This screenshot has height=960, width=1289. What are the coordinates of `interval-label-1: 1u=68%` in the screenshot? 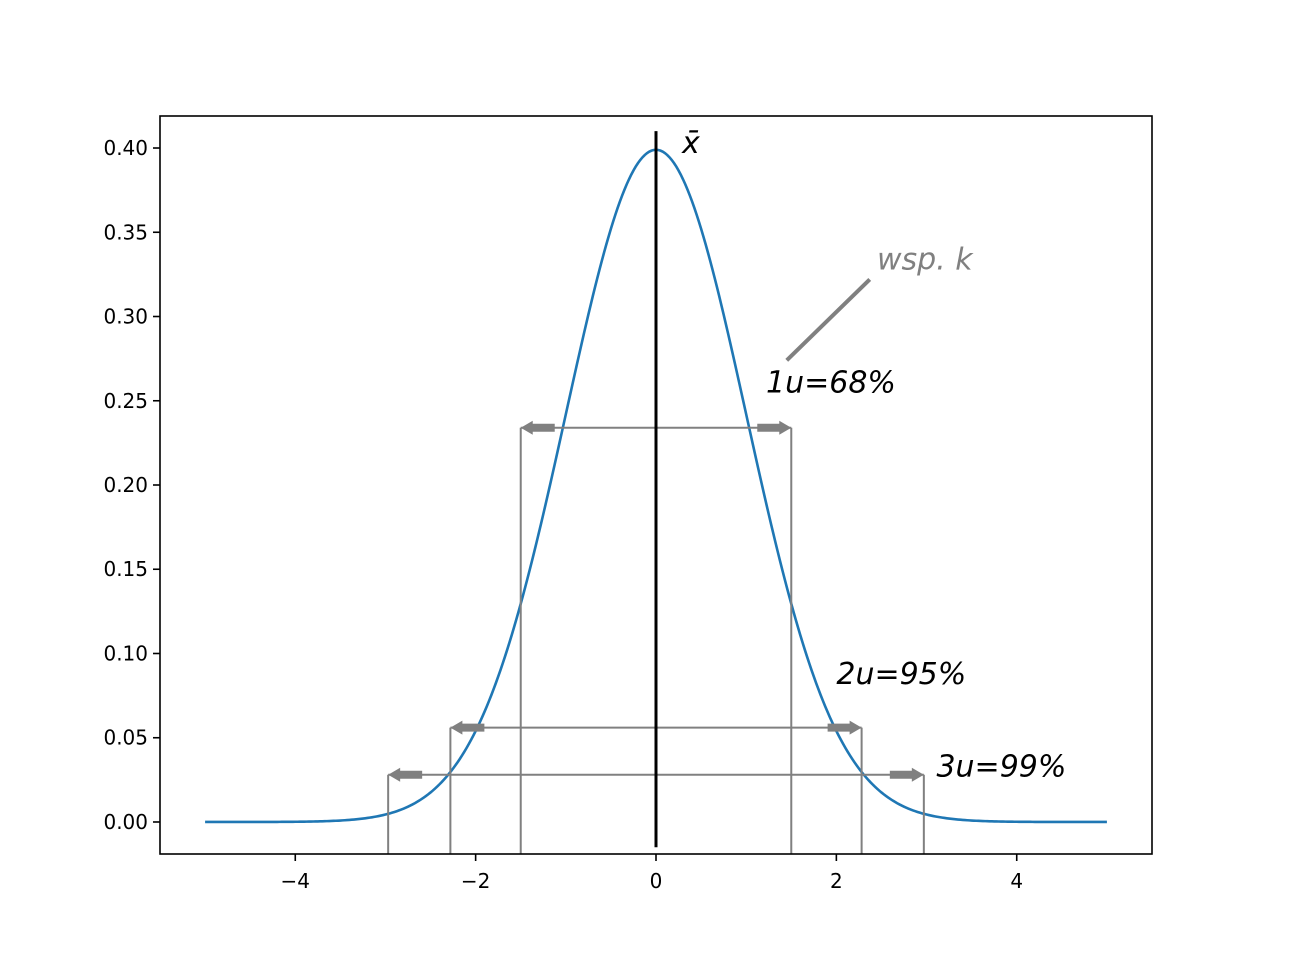 It's located at (831, 382).